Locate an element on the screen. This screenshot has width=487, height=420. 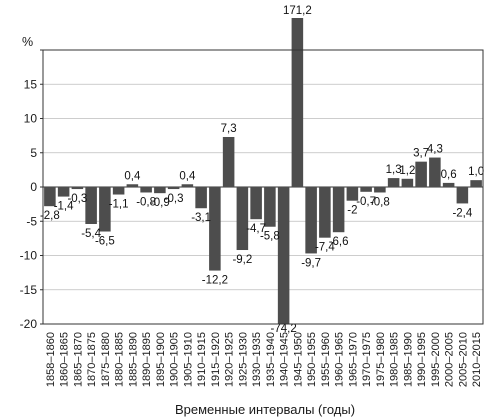
data-label: -0,9 is located at coordinates (160, 203).